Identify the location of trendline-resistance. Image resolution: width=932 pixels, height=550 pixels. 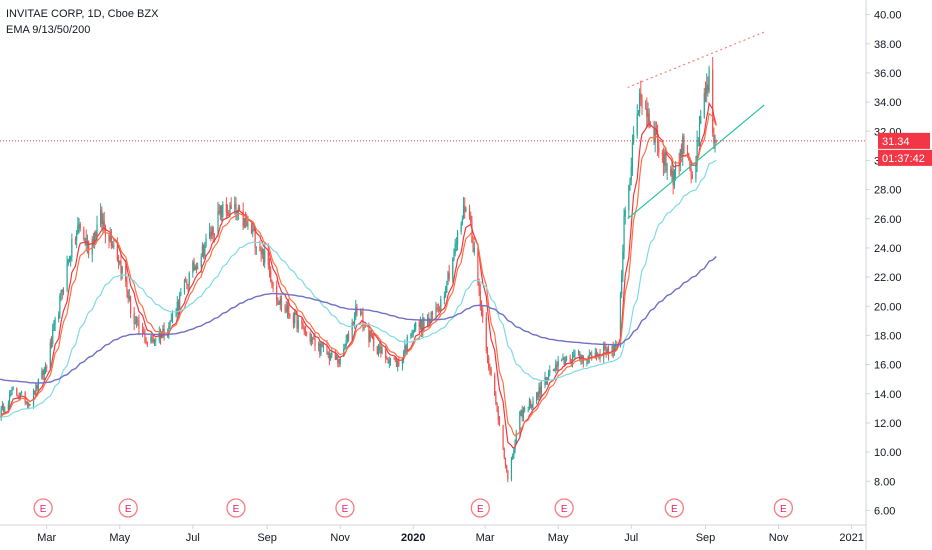
(696, 60).